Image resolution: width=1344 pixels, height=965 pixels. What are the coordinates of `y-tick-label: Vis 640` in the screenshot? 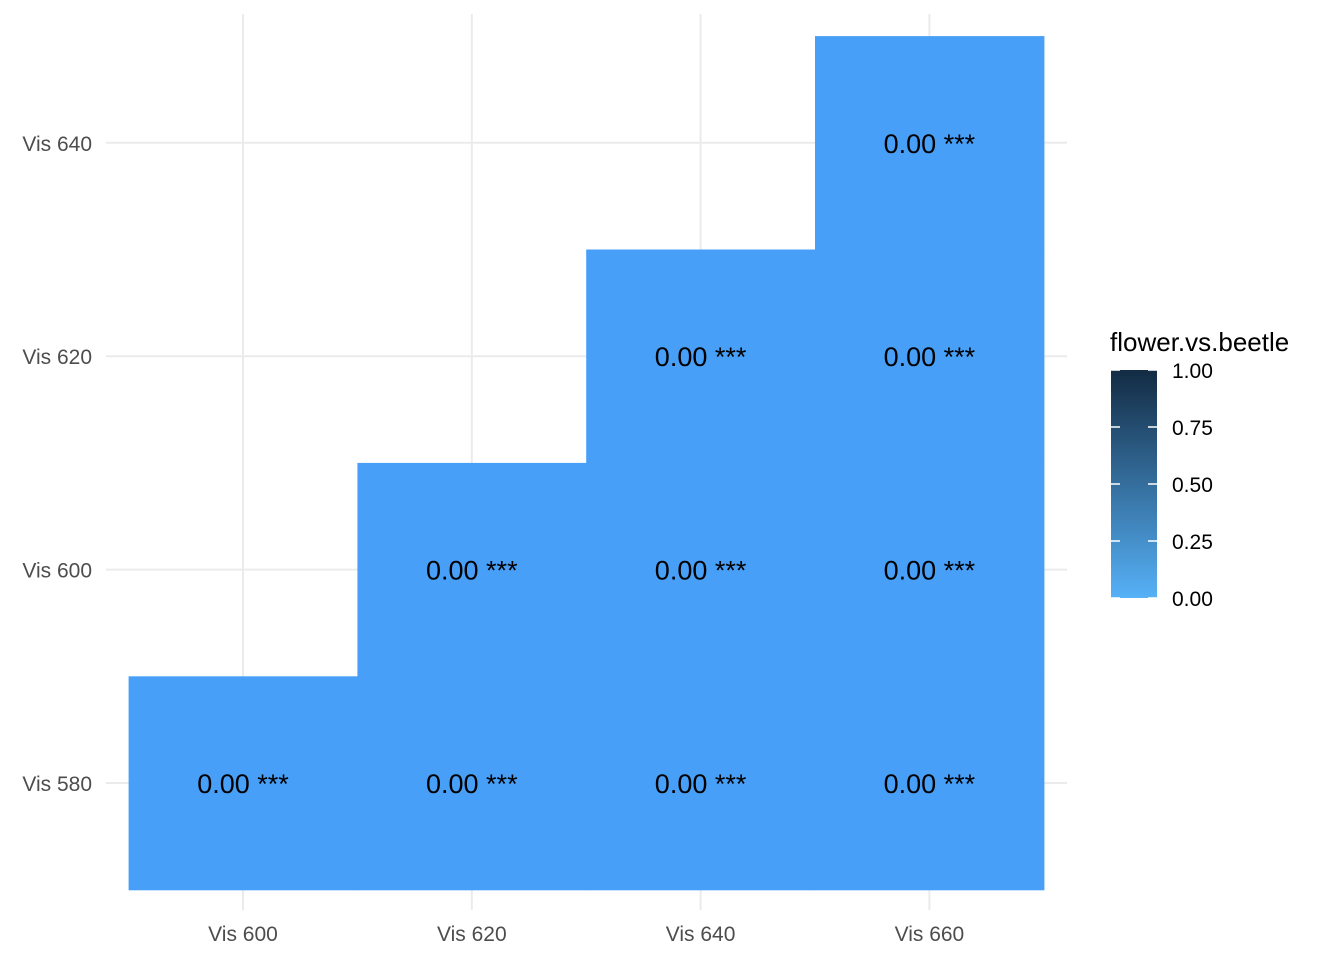 It's located at (57, 144).